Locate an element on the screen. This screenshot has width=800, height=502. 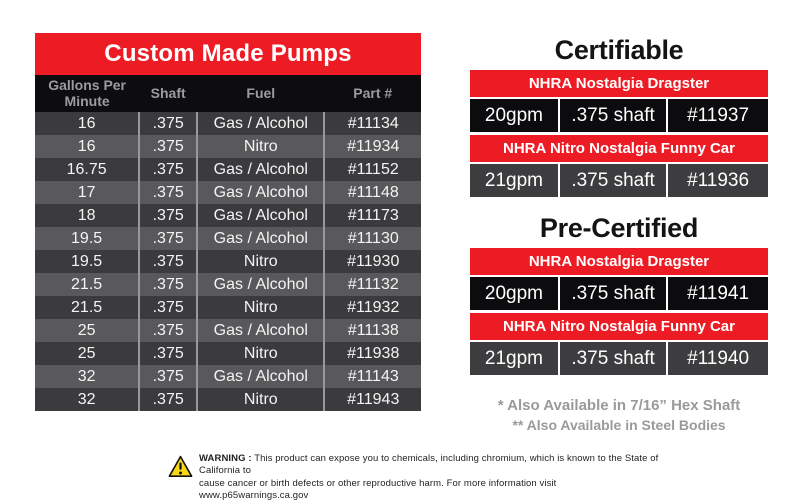
table-cell: #11938 is located at coordinates (372, 353).